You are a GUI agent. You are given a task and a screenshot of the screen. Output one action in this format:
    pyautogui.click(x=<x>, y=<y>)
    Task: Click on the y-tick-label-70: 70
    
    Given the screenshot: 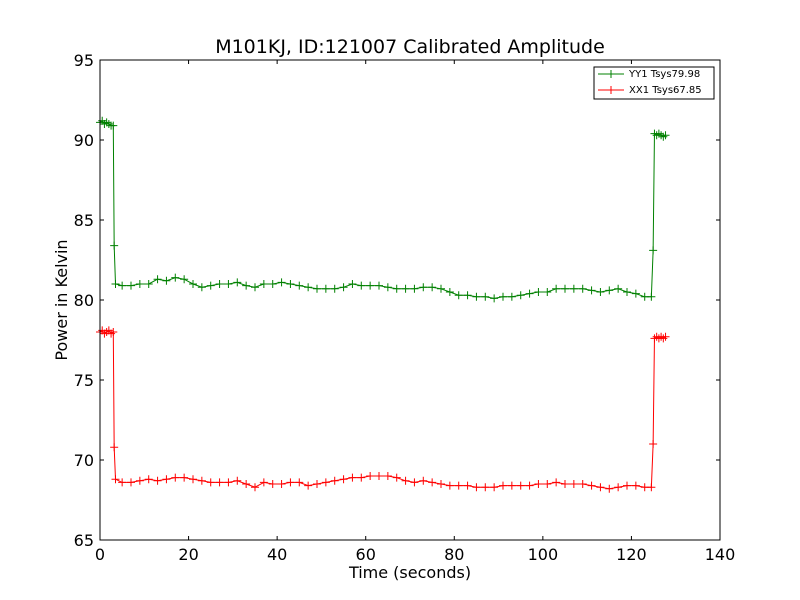 What is the action you would take?
    pyautogui.click(x=84, y=460)
    